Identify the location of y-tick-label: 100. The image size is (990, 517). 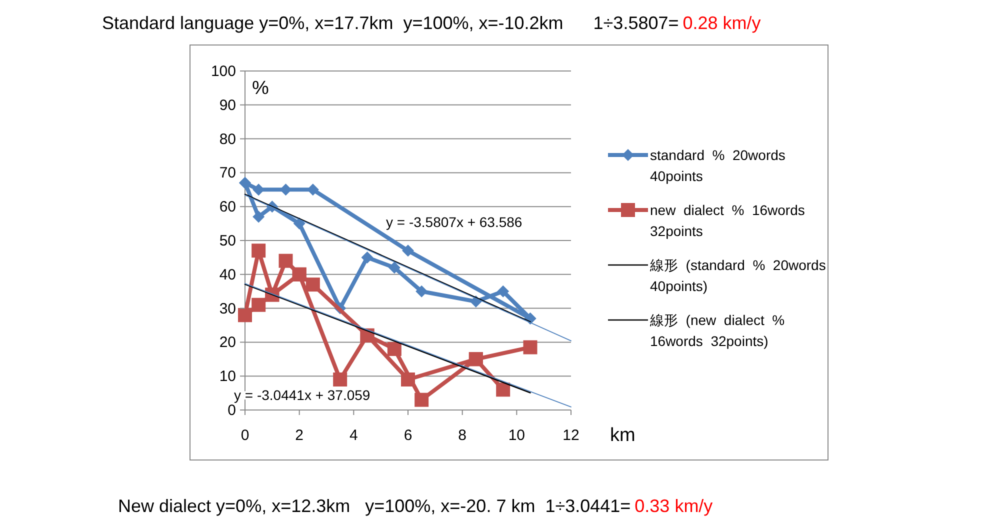
(223, 71).